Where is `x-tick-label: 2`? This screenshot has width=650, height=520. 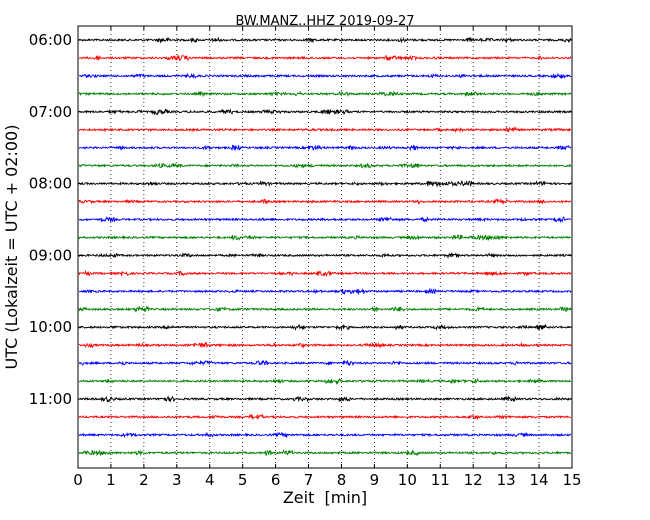 x-tick-label: 2 is located at coordinates (144, 480).